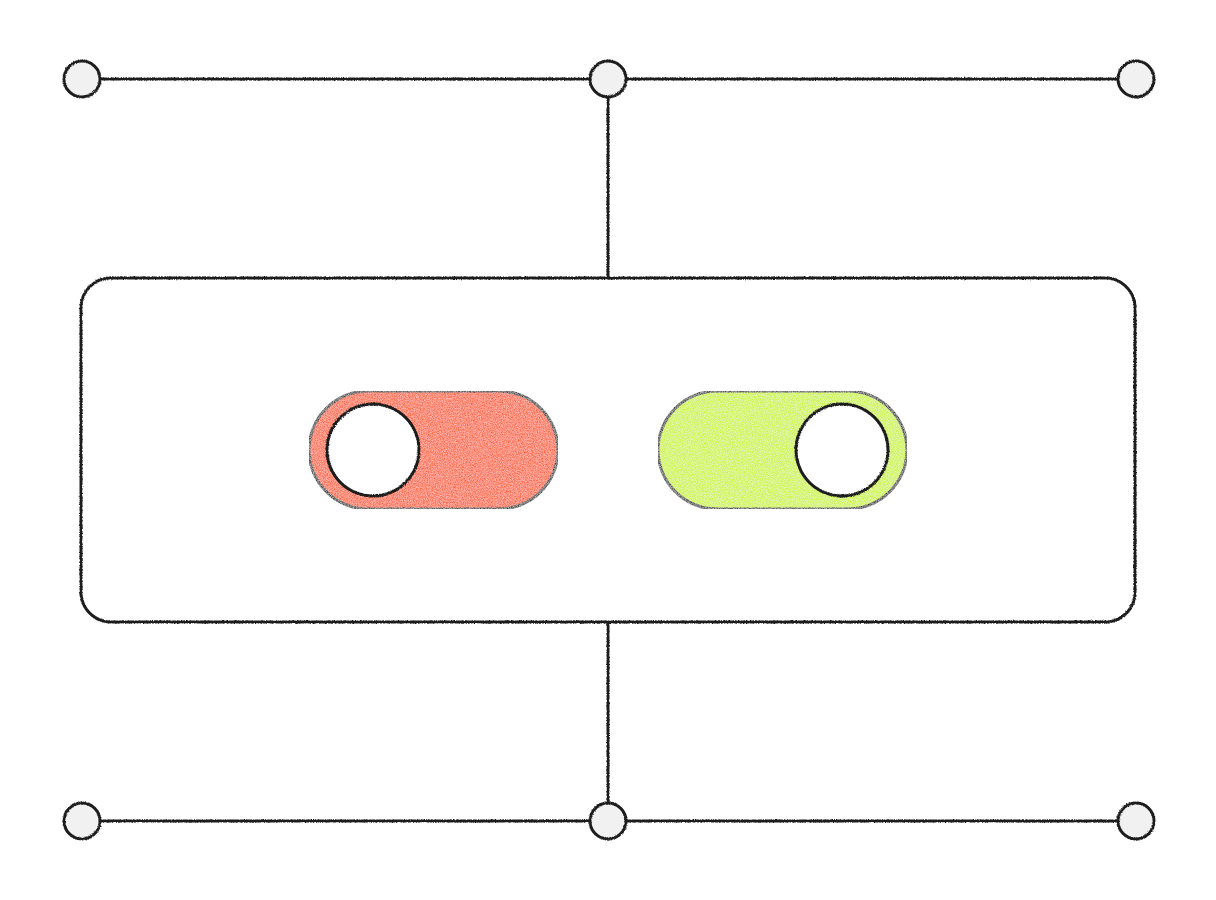 The image size is (1216, 900). What do you see at coordinates (373, 450) in the screenshot?
I see `toggle-off-knob` at bounding box center [373, 450].